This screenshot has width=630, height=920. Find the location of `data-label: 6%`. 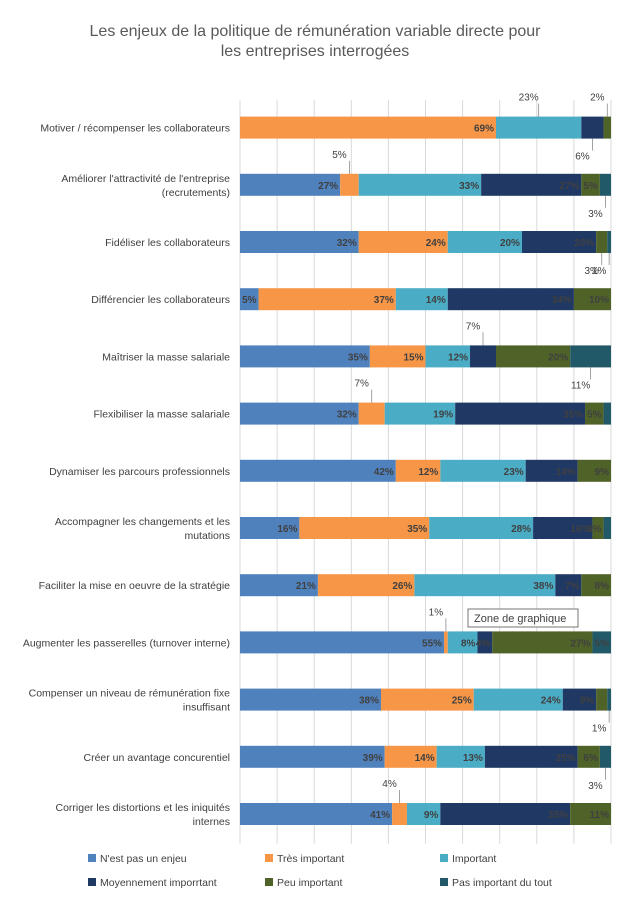

data-label: 6% is located at coordinates (590, 758).